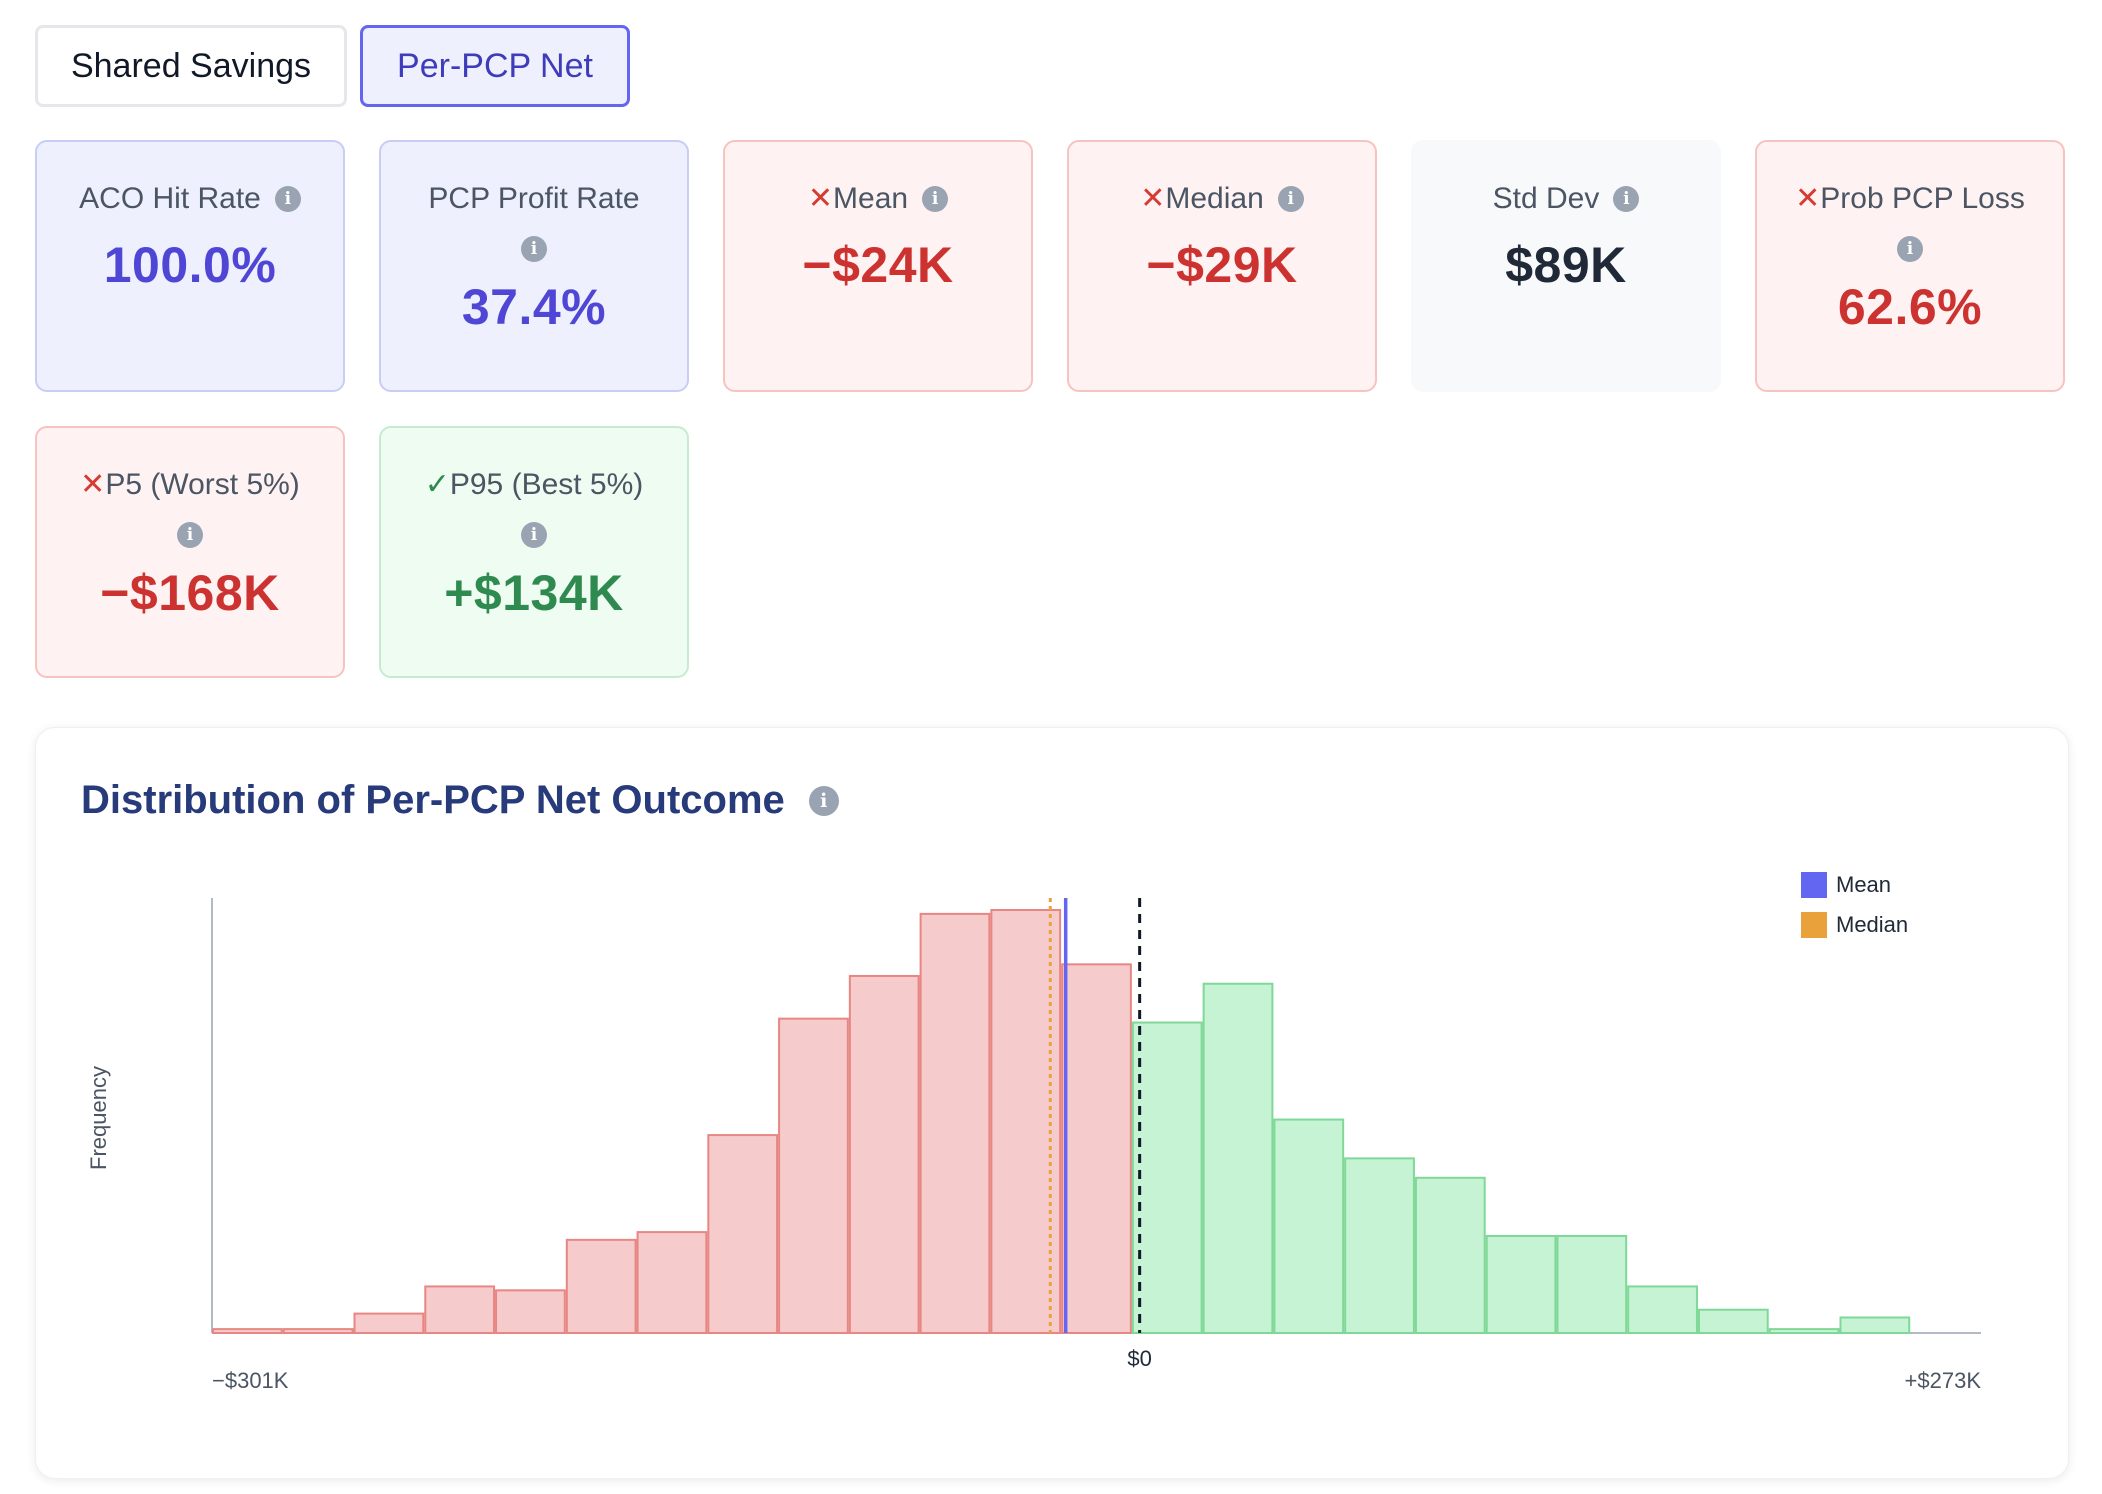  What do you see at coordinates (202, 484) in the screenshot?
I see `card-label: P5 (Worst 5%)` at bounding box center [202, 484].